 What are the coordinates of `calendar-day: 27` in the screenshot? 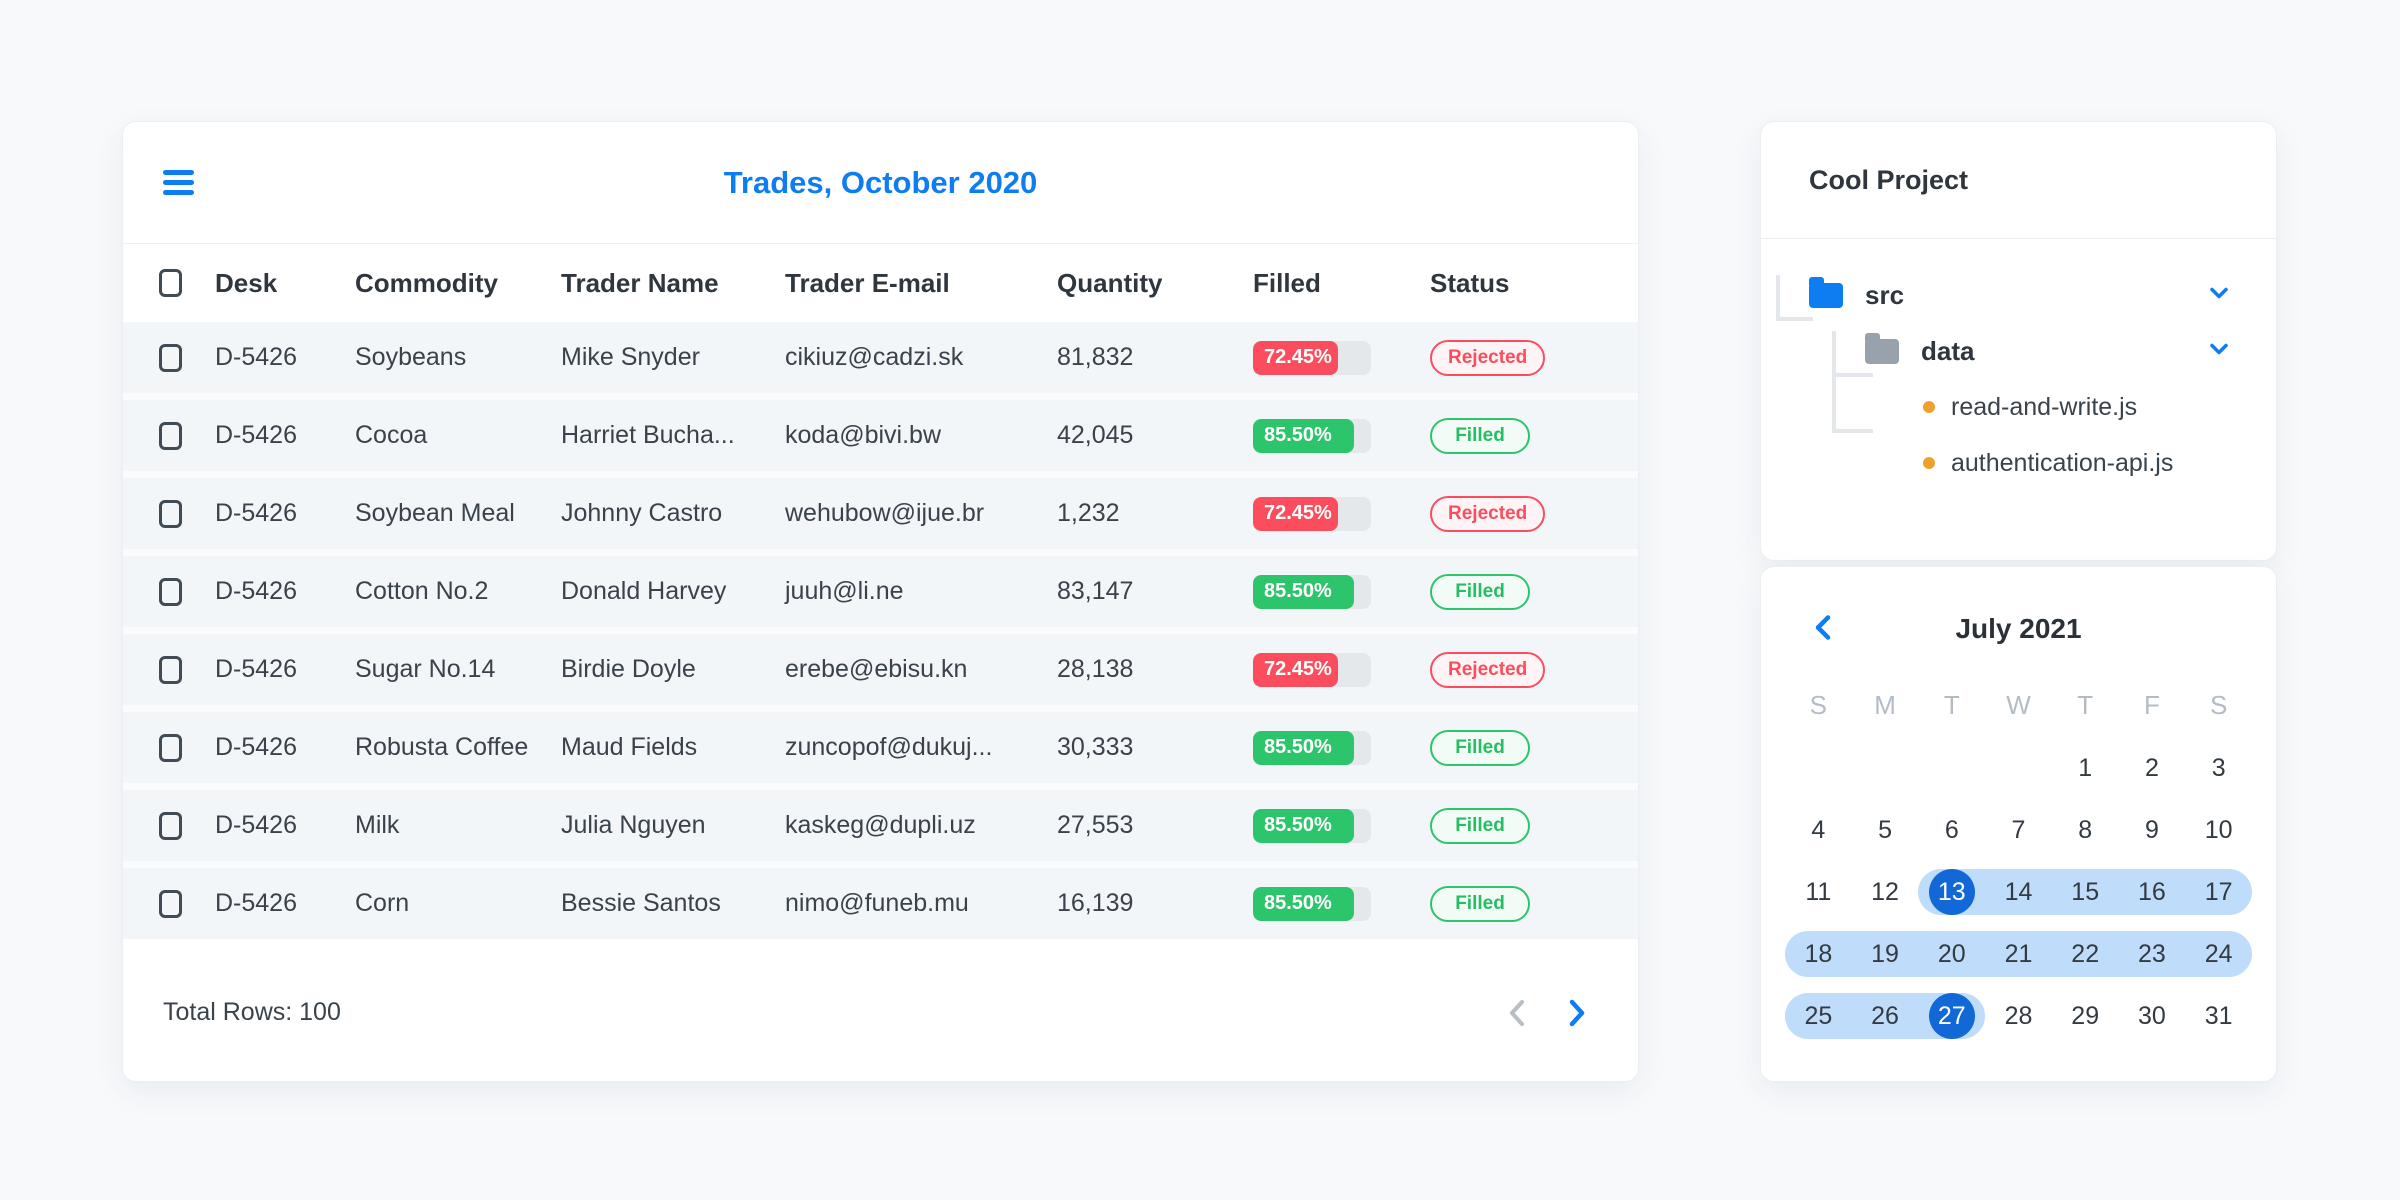 It's located at (1951, 1016).